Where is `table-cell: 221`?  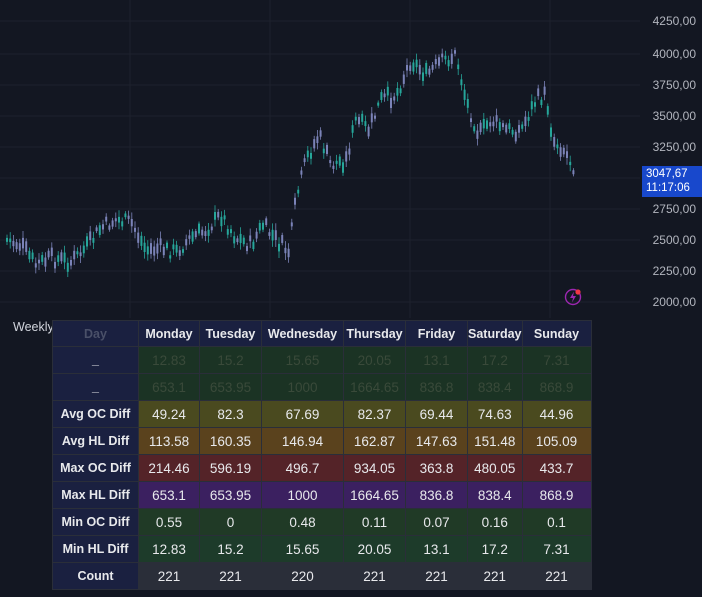
table-cell: 221 is located at coordinates (436, 576).